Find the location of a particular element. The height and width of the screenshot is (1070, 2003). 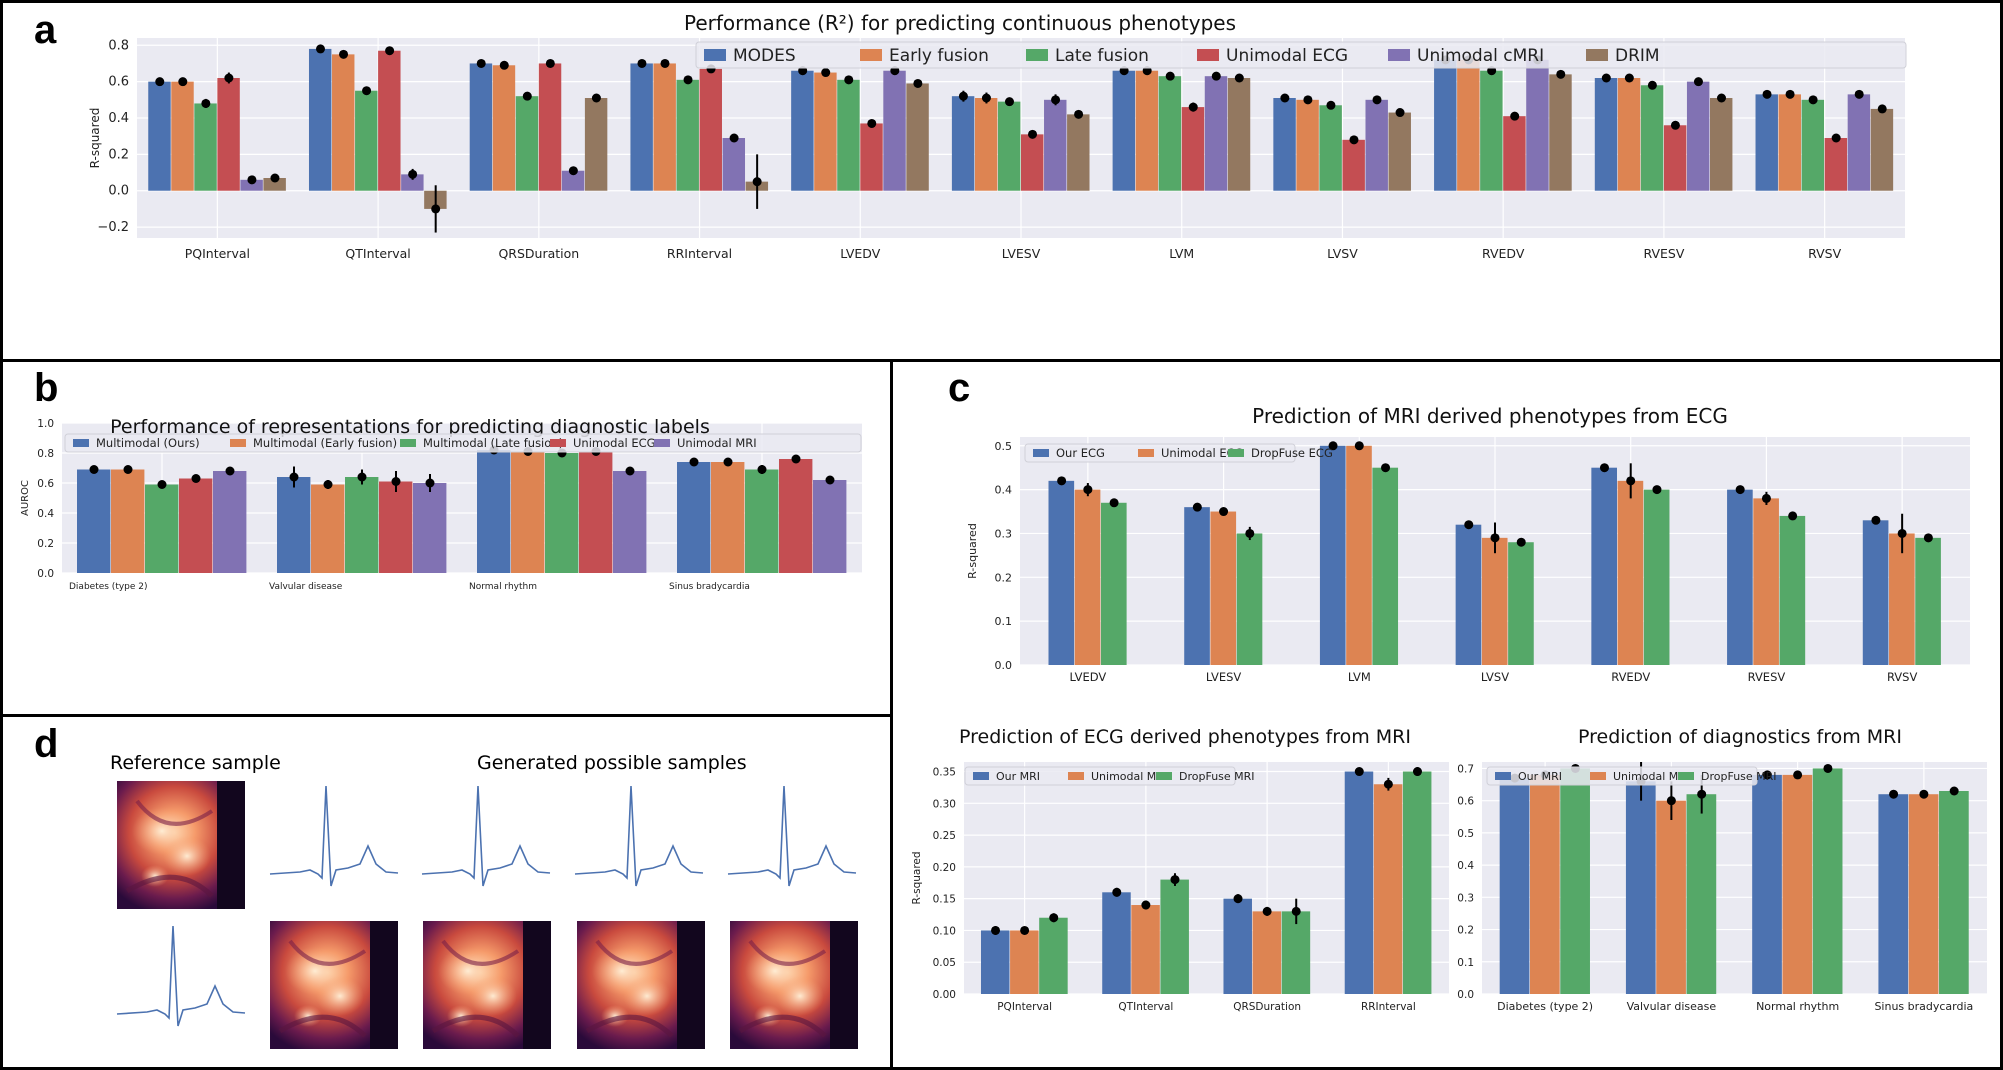

y-tick-label: 0.6 is located at coordinates (118, 82).